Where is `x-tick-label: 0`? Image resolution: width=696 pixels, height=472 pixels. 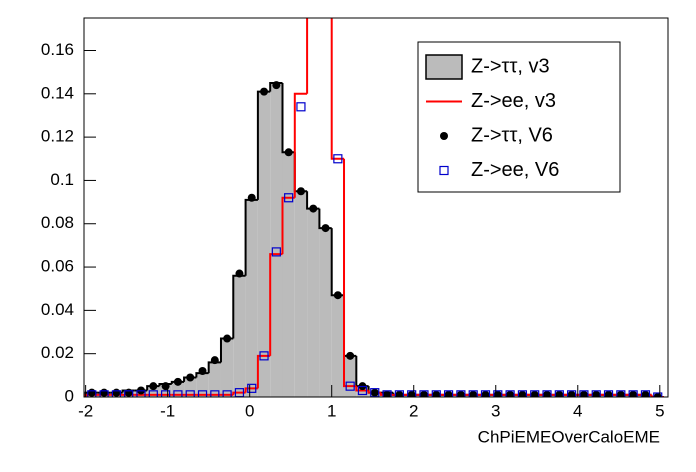 x-tick-label: 0 is located at coordinates (249, 410).